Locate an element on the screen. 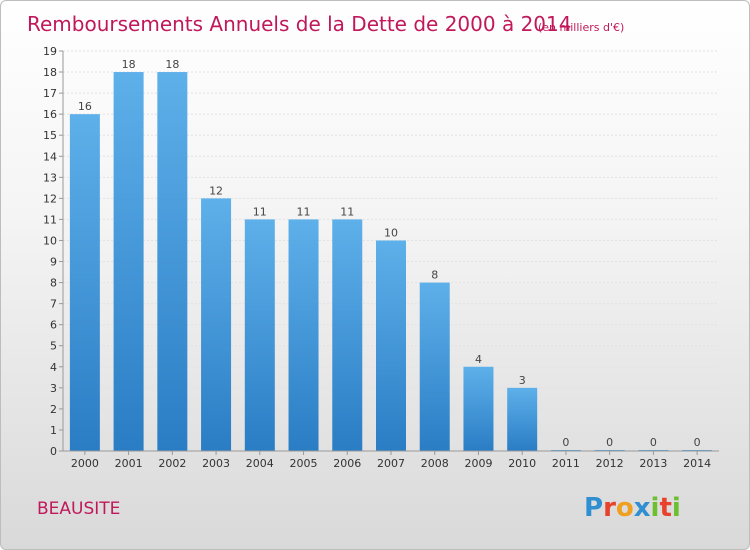 Image resolution: width=750 pixels, height=550 pixels. data-label: 4 is located at coordinates (478, 359).